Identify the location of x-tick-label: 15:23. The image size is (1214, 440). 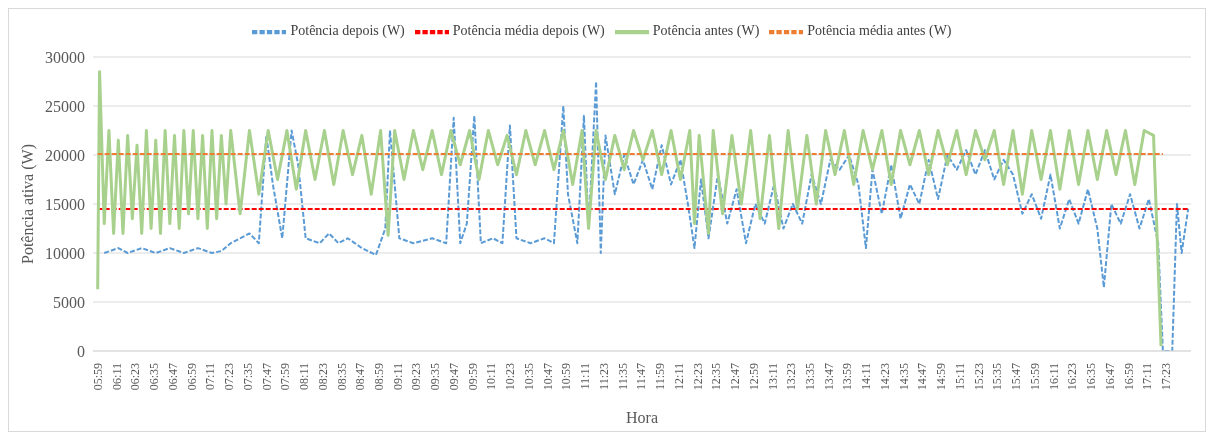
(978, 377).